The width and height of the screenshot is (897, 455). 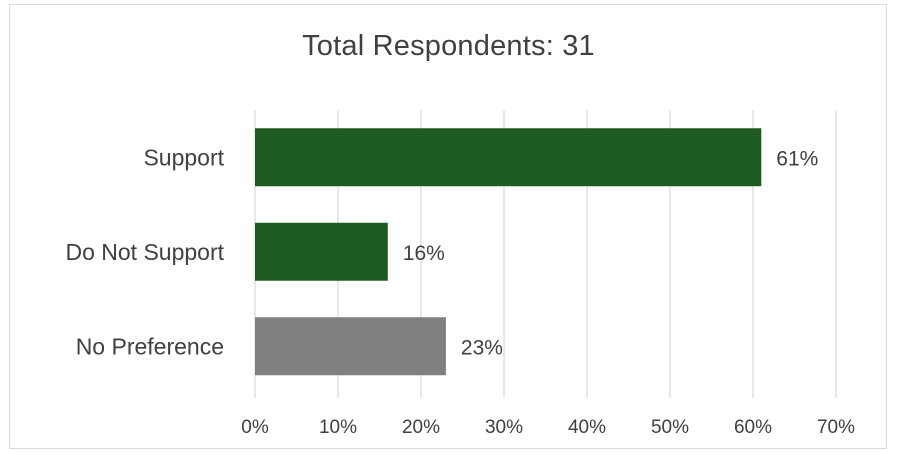 I want to click on x-tick-label-50: 50%, so click(x=670, y=427).